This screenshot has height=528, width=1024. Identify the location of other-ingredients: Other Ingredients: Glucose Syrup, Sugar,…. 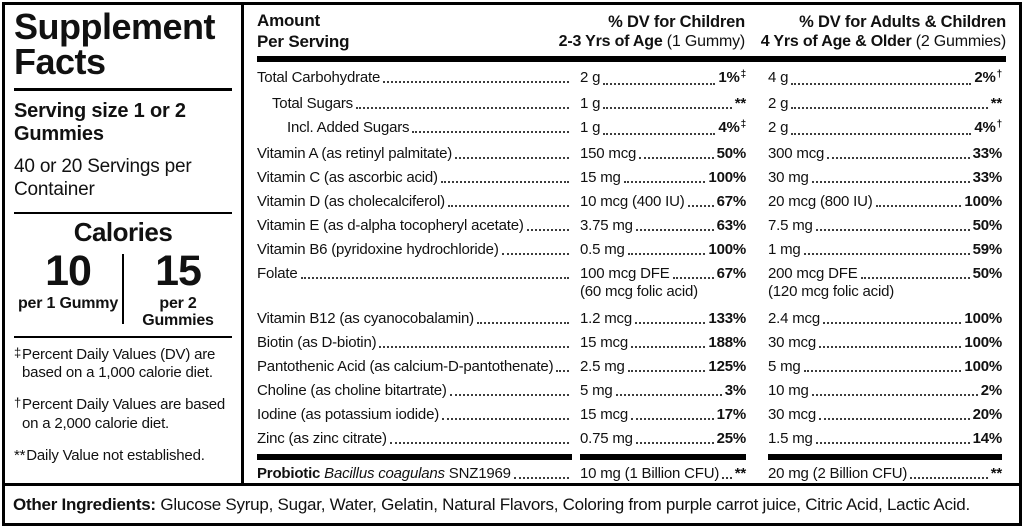
(512, 500).